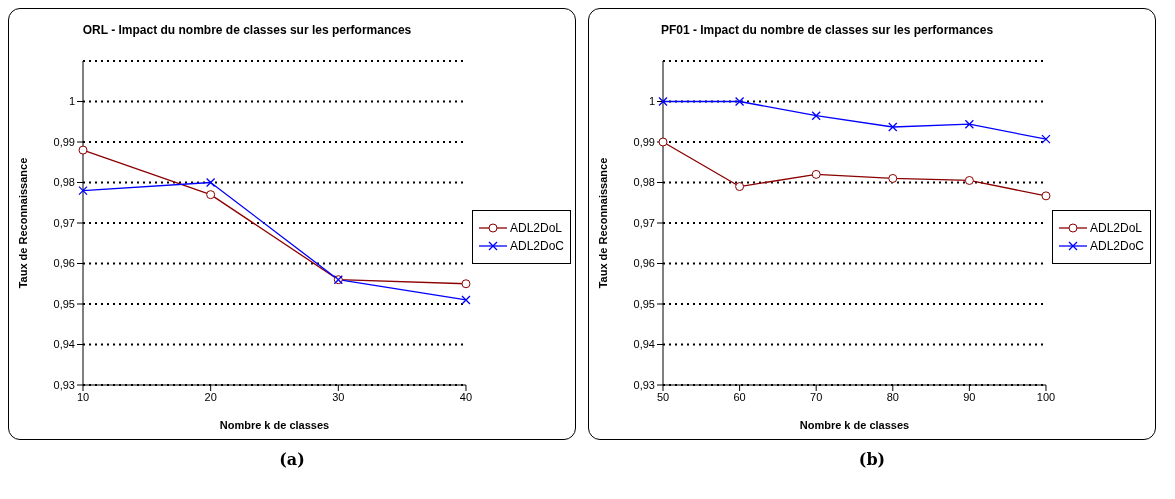  I want to click on x-tick-label: 20, so click(210, 396).